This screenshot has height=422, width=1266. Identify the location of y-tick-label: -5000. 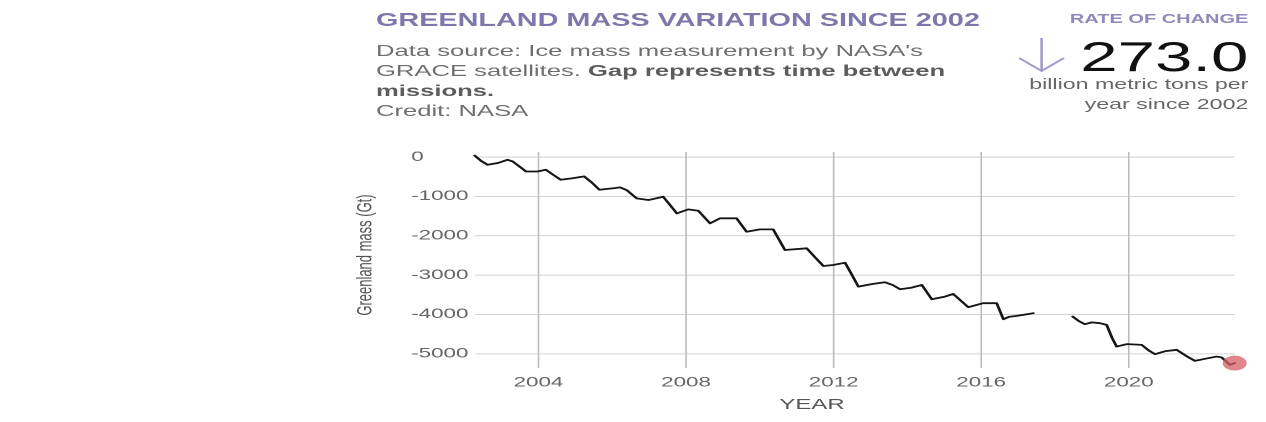
(439, 353).